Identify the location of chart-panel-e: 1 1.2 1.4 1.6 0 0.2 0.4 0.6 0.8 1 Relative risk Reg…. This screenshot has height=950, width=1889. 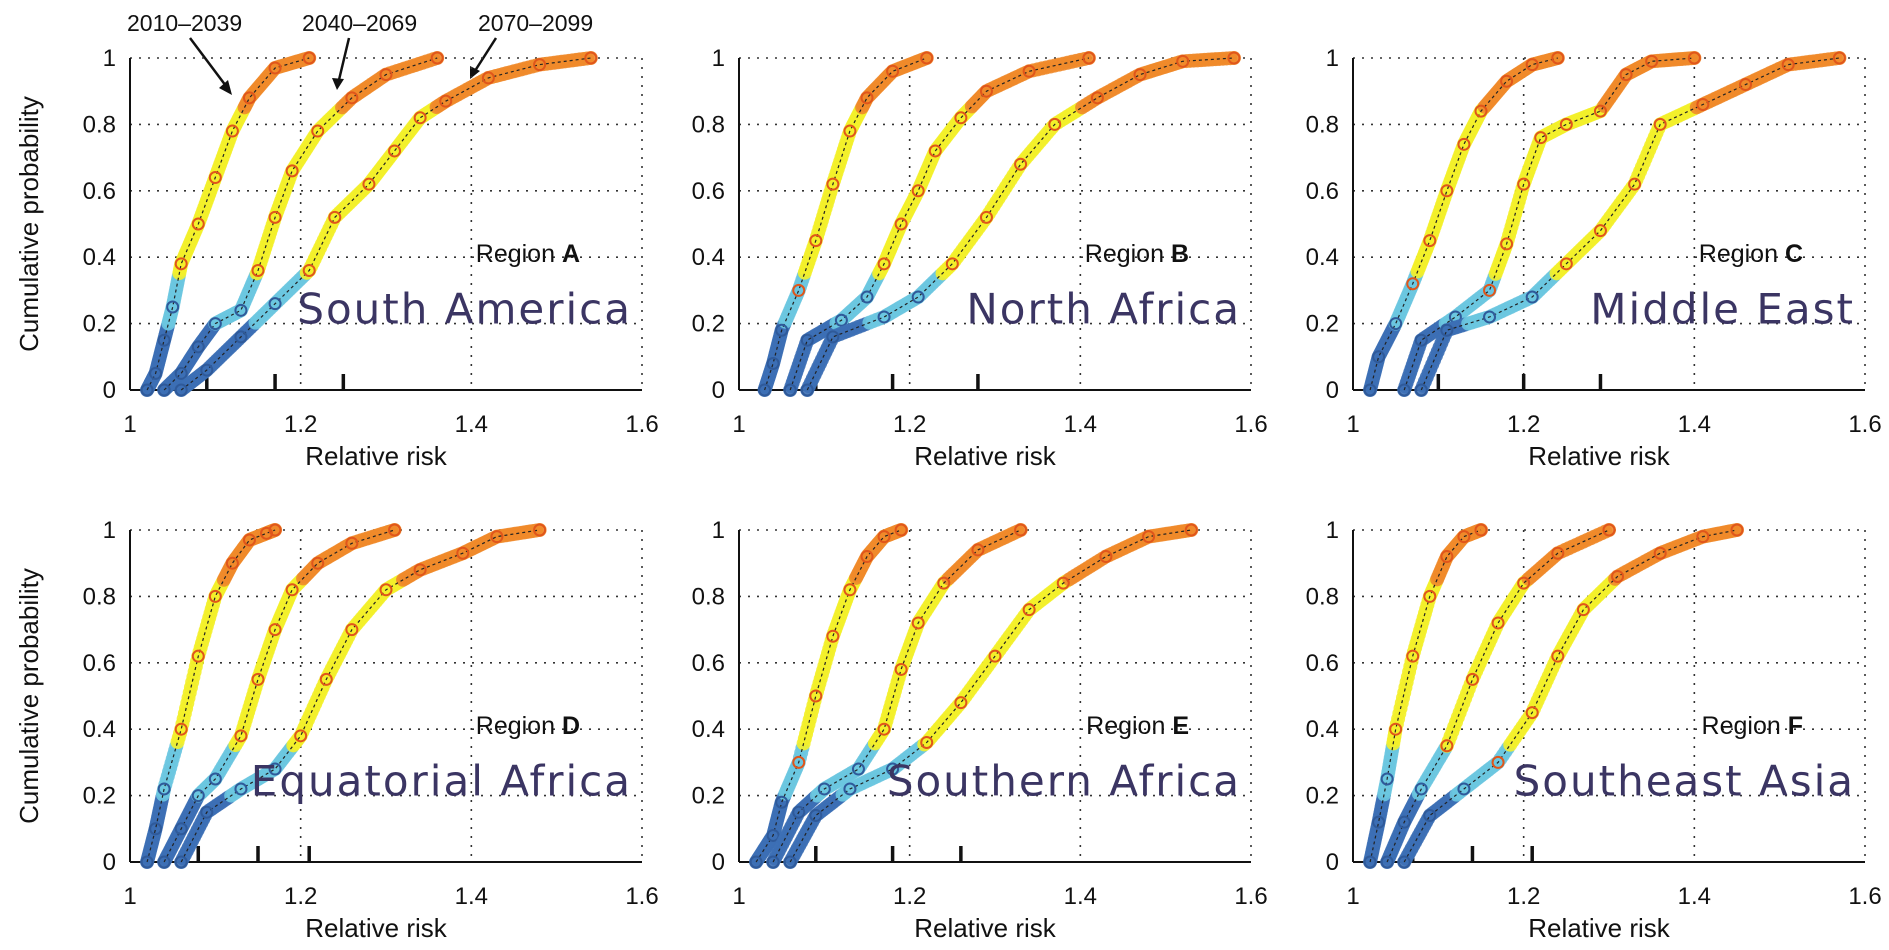
(980, 730).